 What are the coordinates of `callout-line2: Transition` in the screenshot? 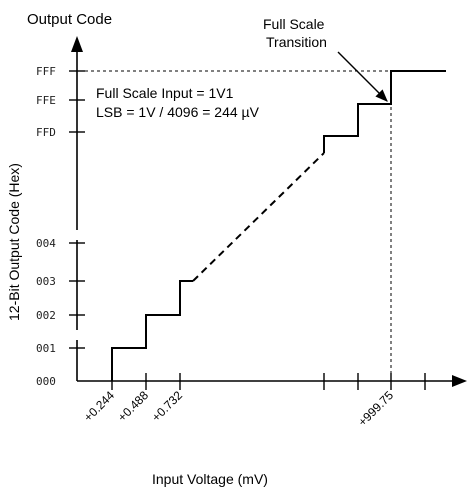 It's located at (296, 42).